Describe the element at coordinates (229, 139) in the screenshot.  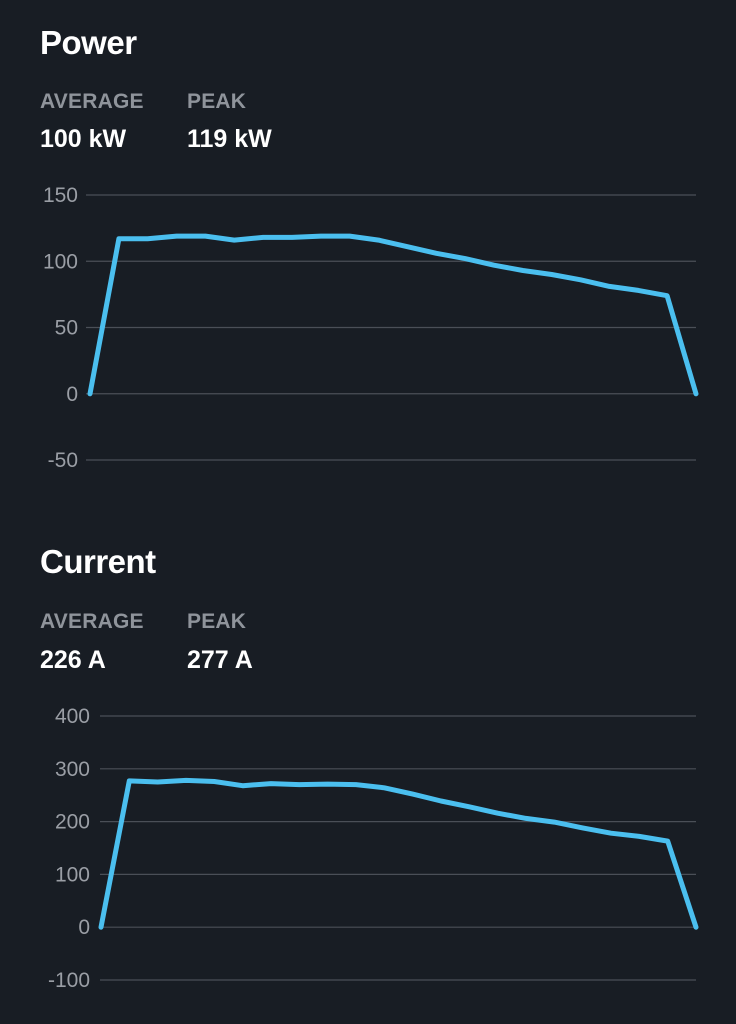
I see `power-peak-value: 119 kW` at that location.